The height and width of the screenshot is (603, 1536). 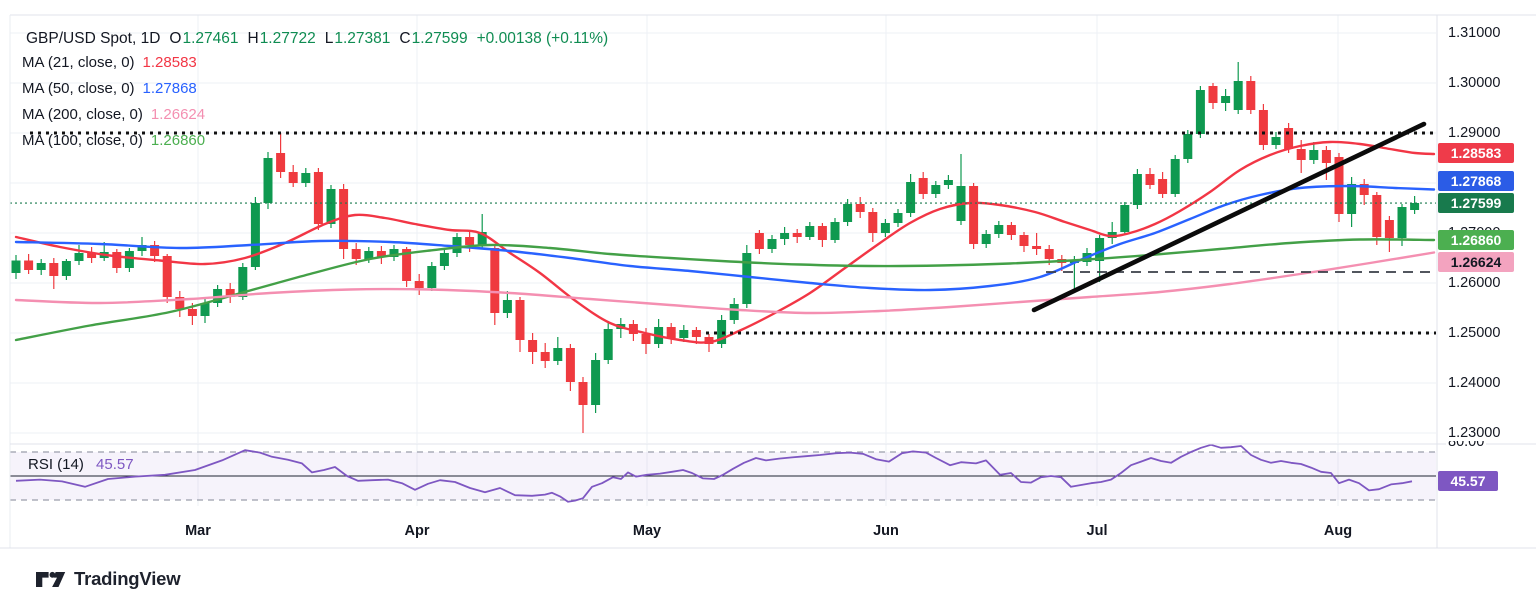 I want to click on price-axis-tick: 1.24000, so click(x=1474, y=383).